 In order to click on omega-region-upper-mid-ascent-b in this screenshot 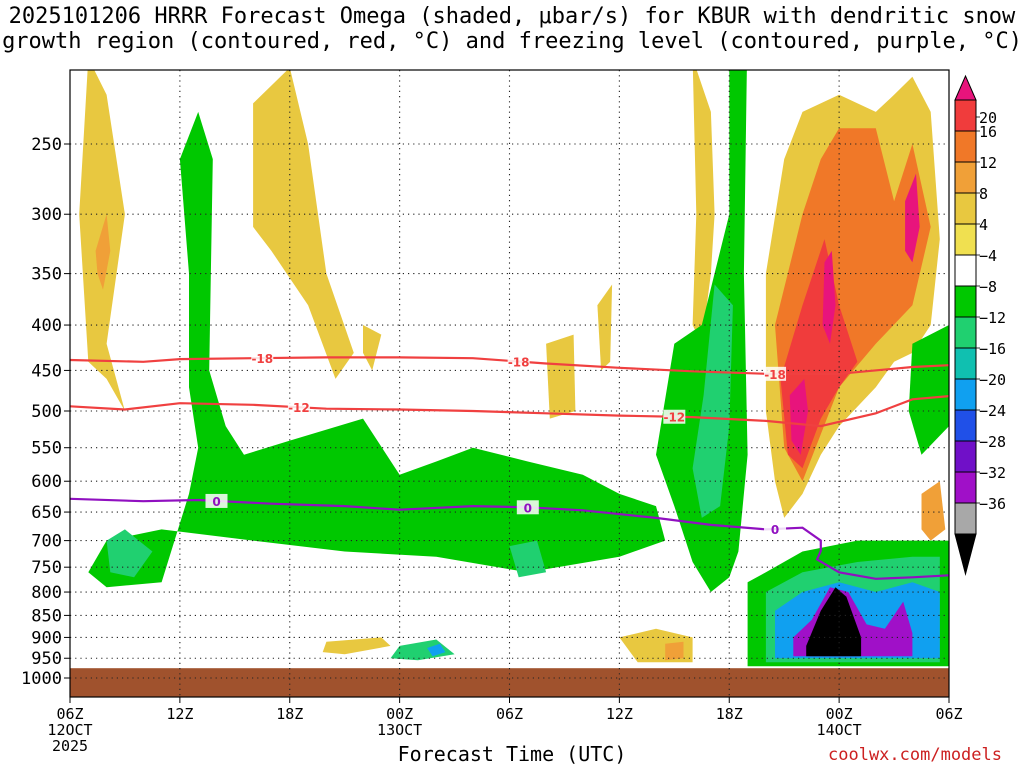, I will do `click(372, 348)`.